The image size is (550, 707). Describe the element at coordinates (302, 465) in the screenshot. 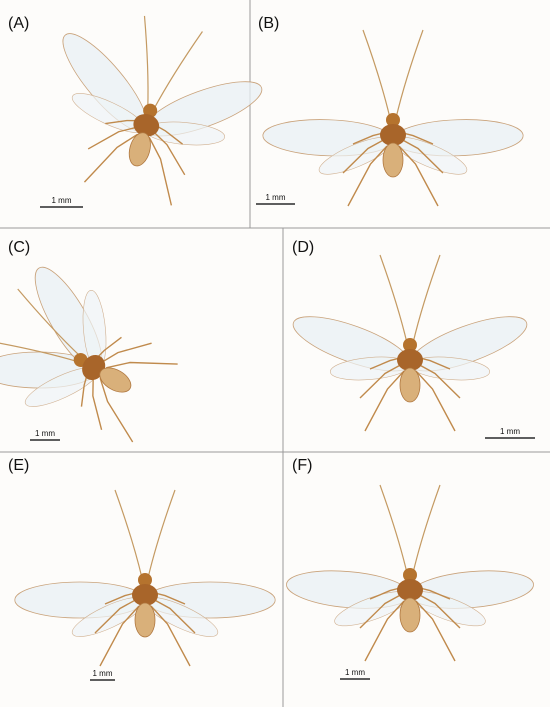

I see `panel-label: (F)` at that location.